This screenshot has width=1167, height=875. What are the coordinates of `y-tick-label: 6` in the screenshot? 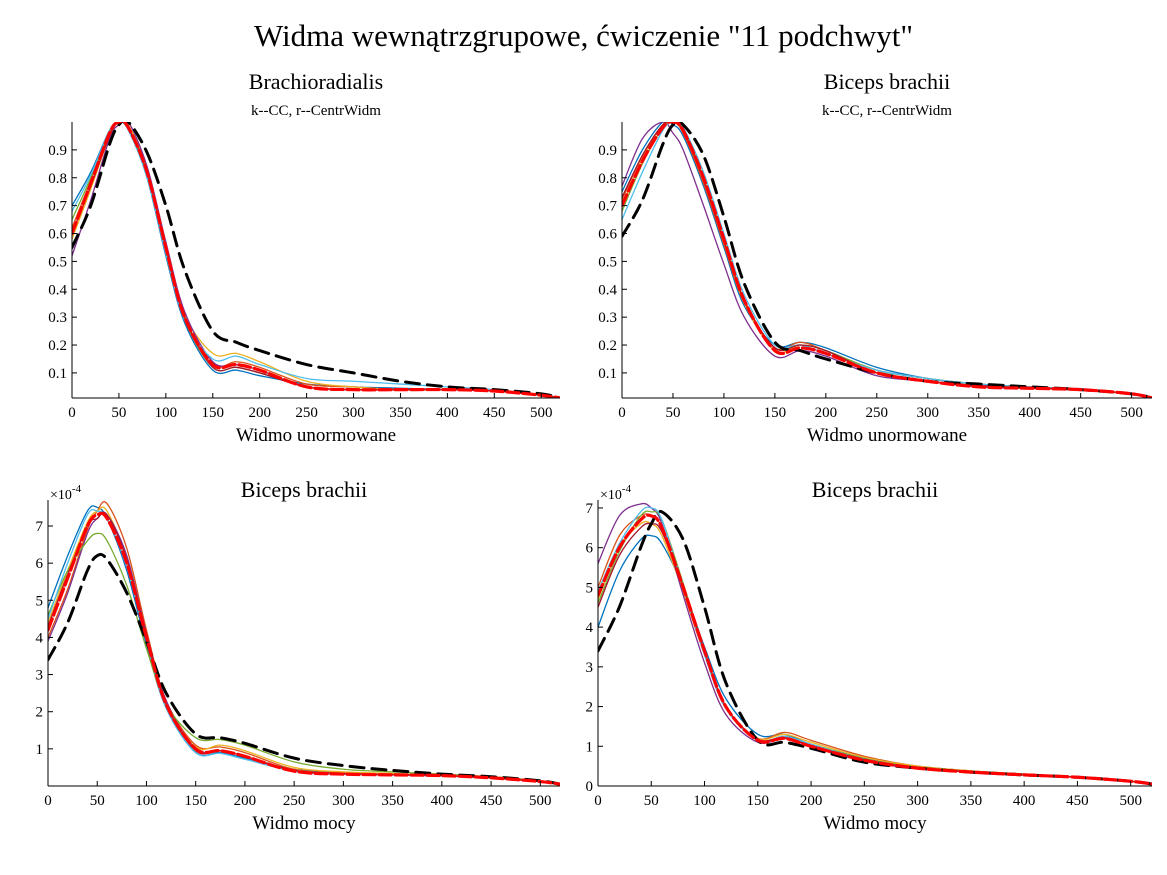 It's located at (40, 564).